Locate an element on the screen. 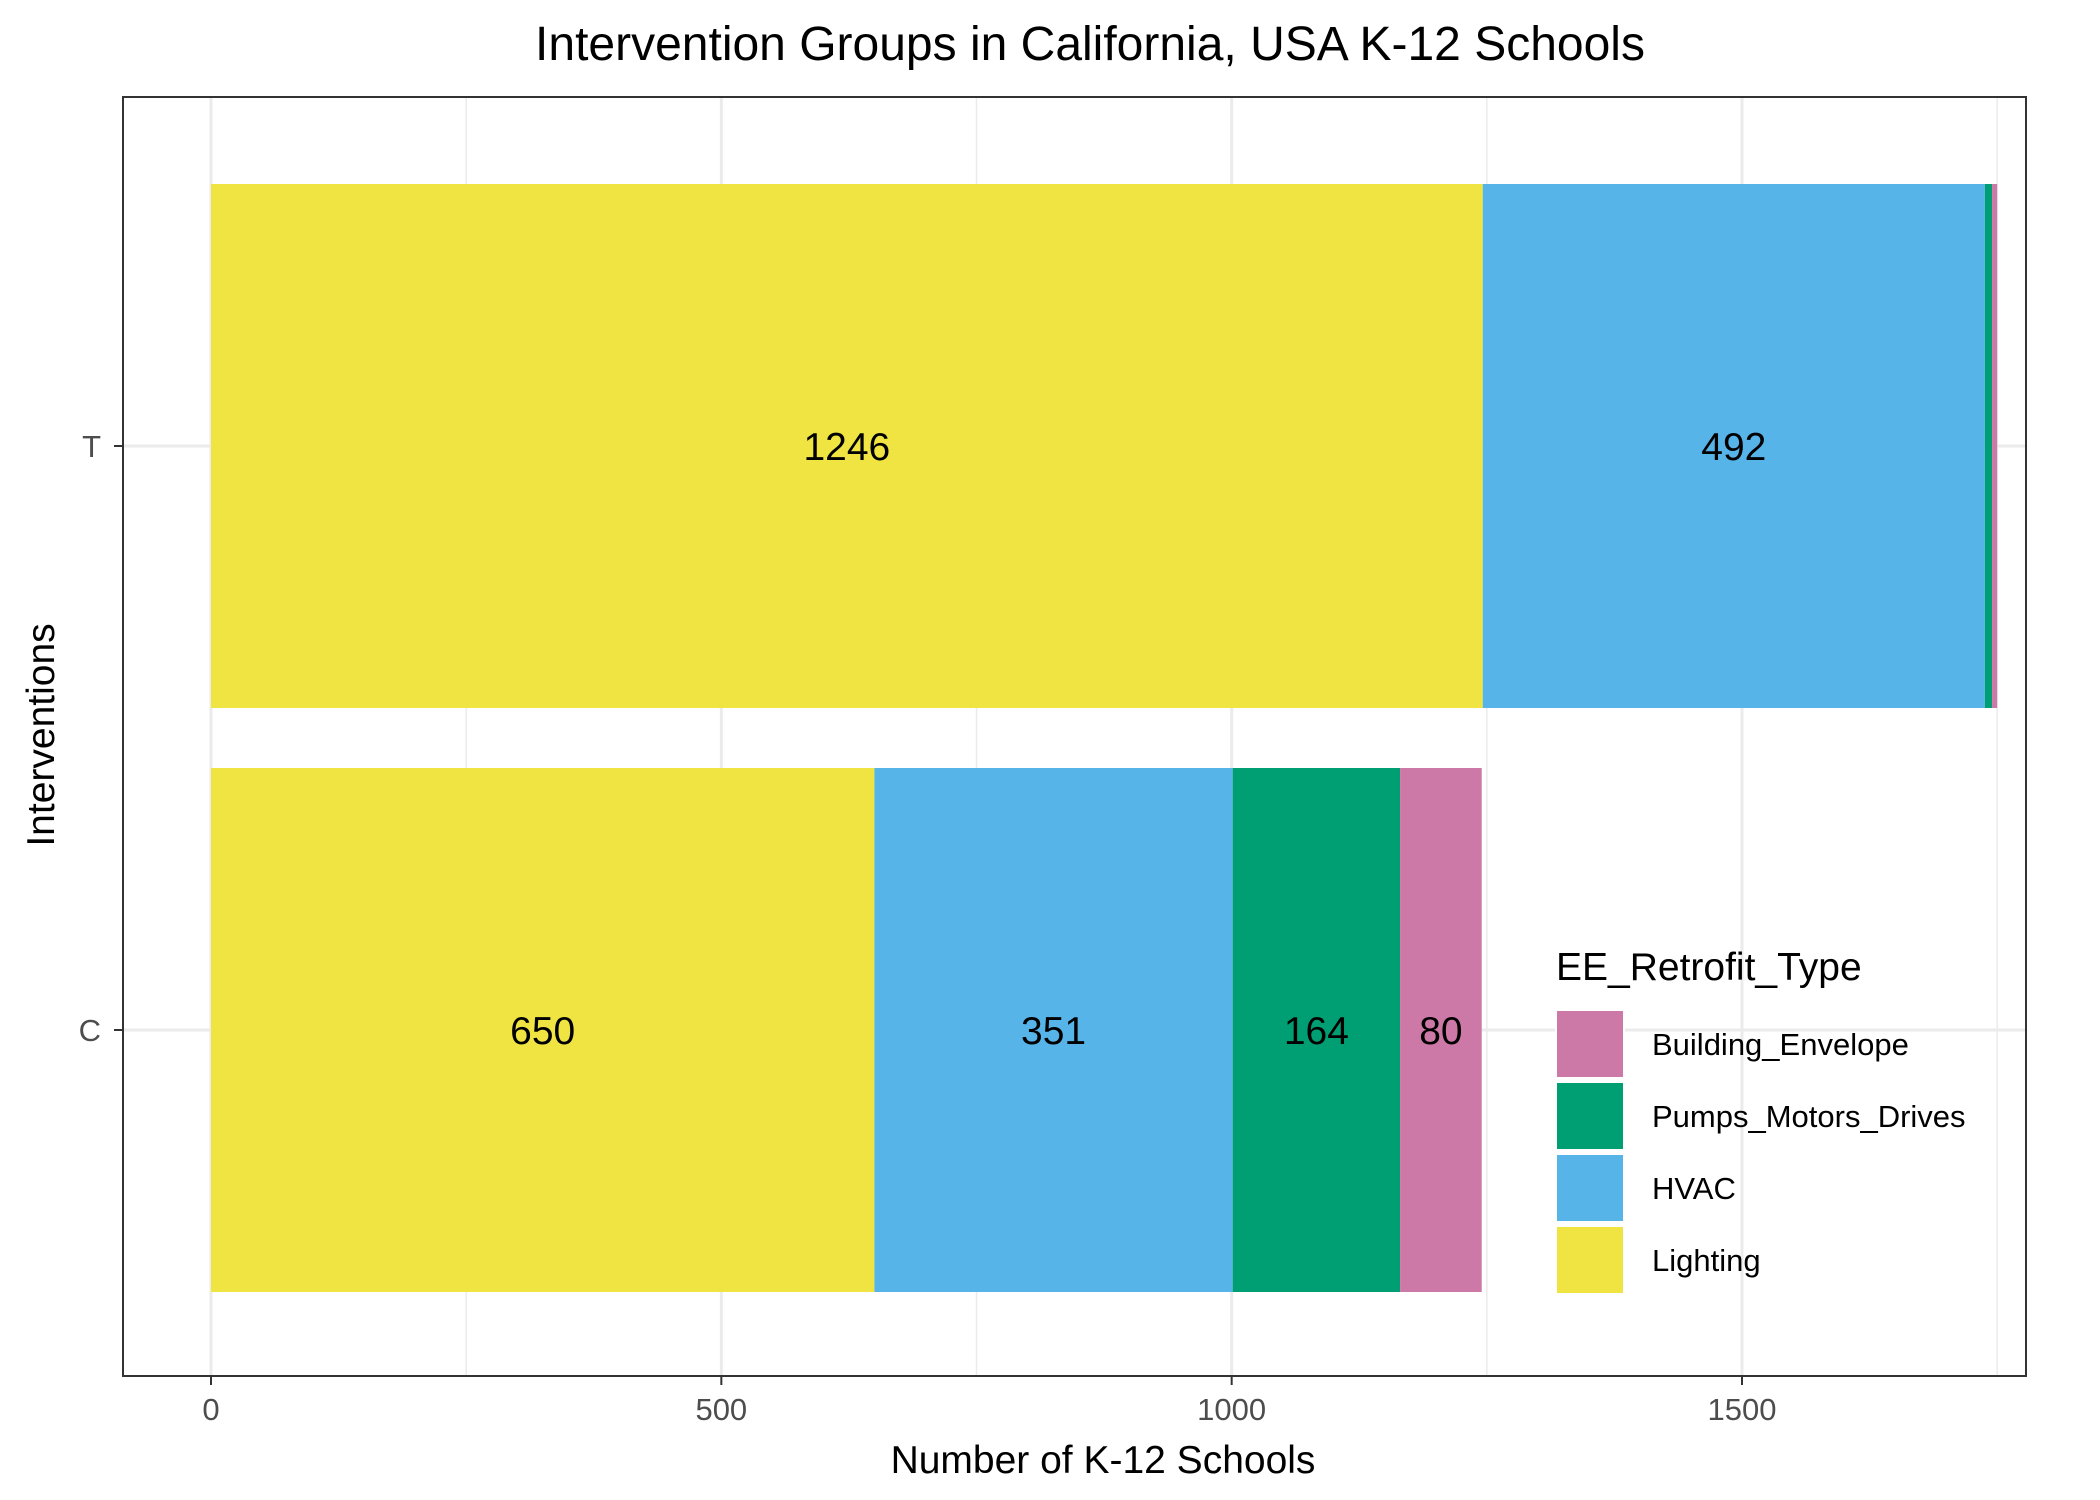 This screenshot has width=2100, height=1500. bar-C-HVAC is located at coordinates (1053, 1030).